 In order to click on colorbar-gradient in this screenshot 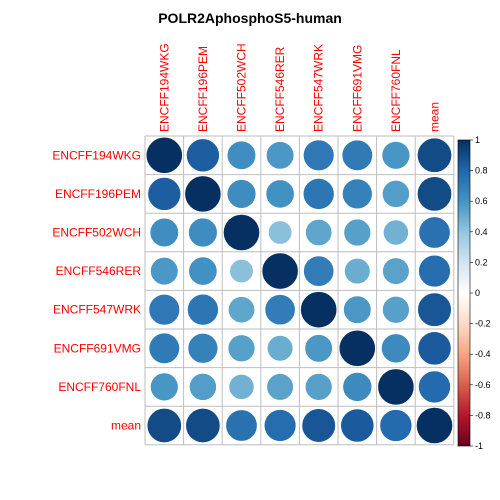, I will do `click(464, 293)`.